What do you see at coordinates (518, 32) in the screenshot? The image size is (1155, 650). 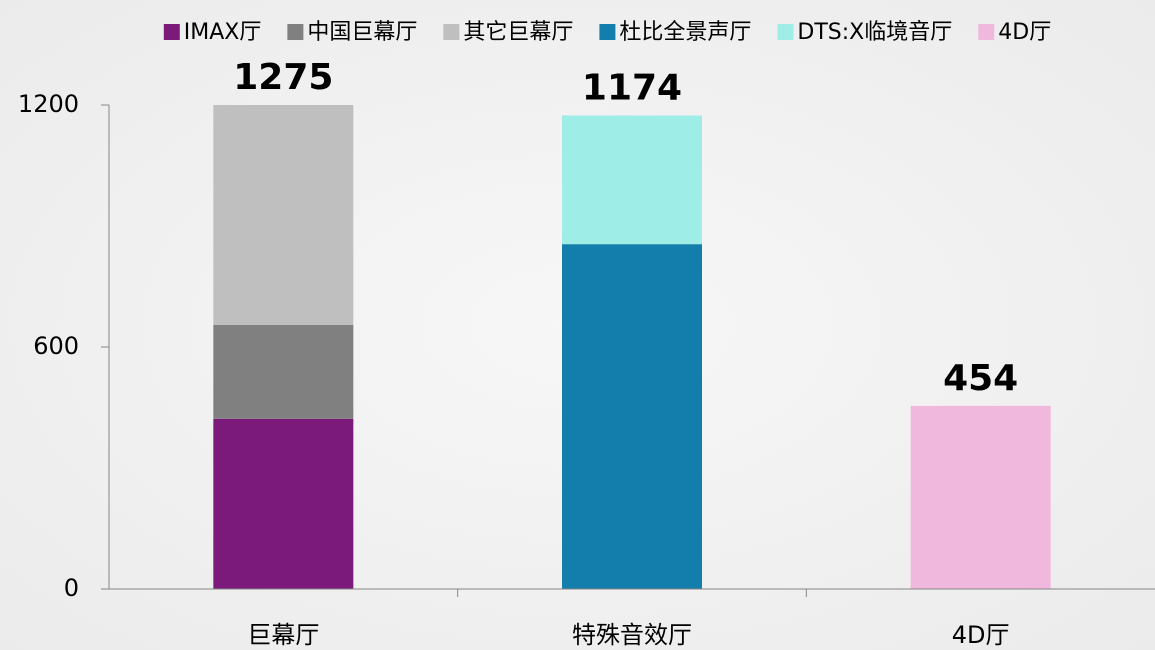 I see `legend-label: 其它巨幕厅` at bounding box center [518, 32].